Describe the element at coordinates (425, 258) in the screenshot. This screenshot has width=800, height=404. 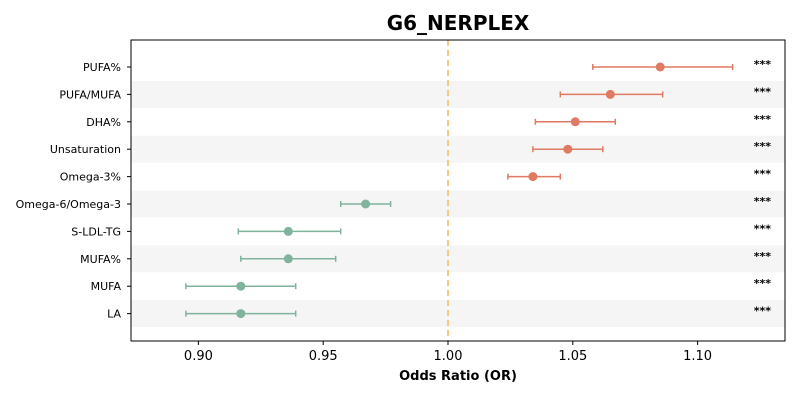
I see `row-mufa-: MUFA% ***` at that location.